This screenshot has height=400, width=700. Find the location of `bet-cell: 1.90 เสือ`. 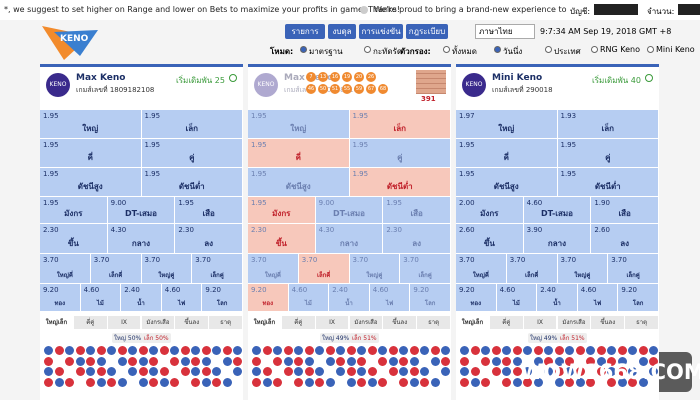

bet-cell: 1.90 เสือ is located at coordinates (625, 210).